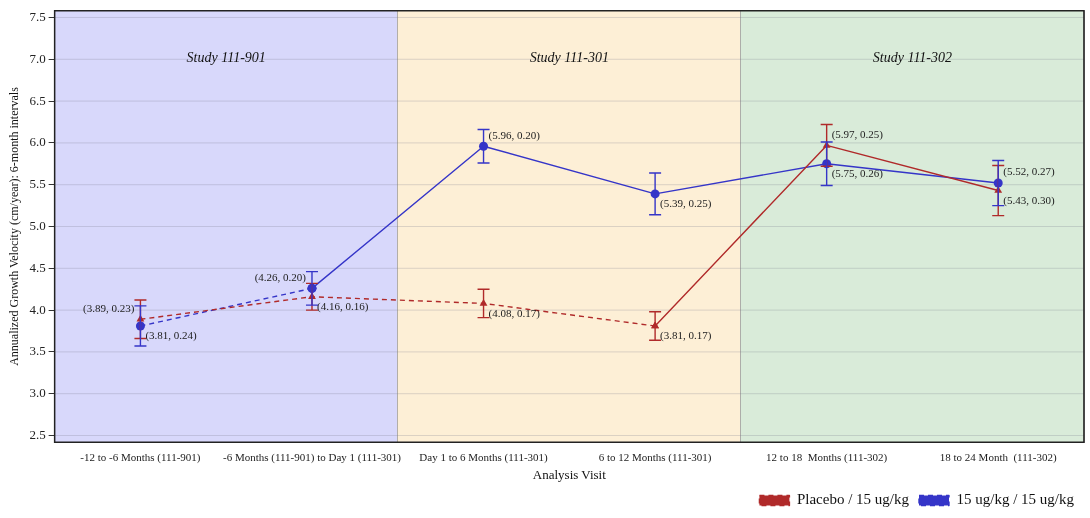 The image size is (1090, 518). I want to click on y-tick-label: 7.0, so click(37, 58).